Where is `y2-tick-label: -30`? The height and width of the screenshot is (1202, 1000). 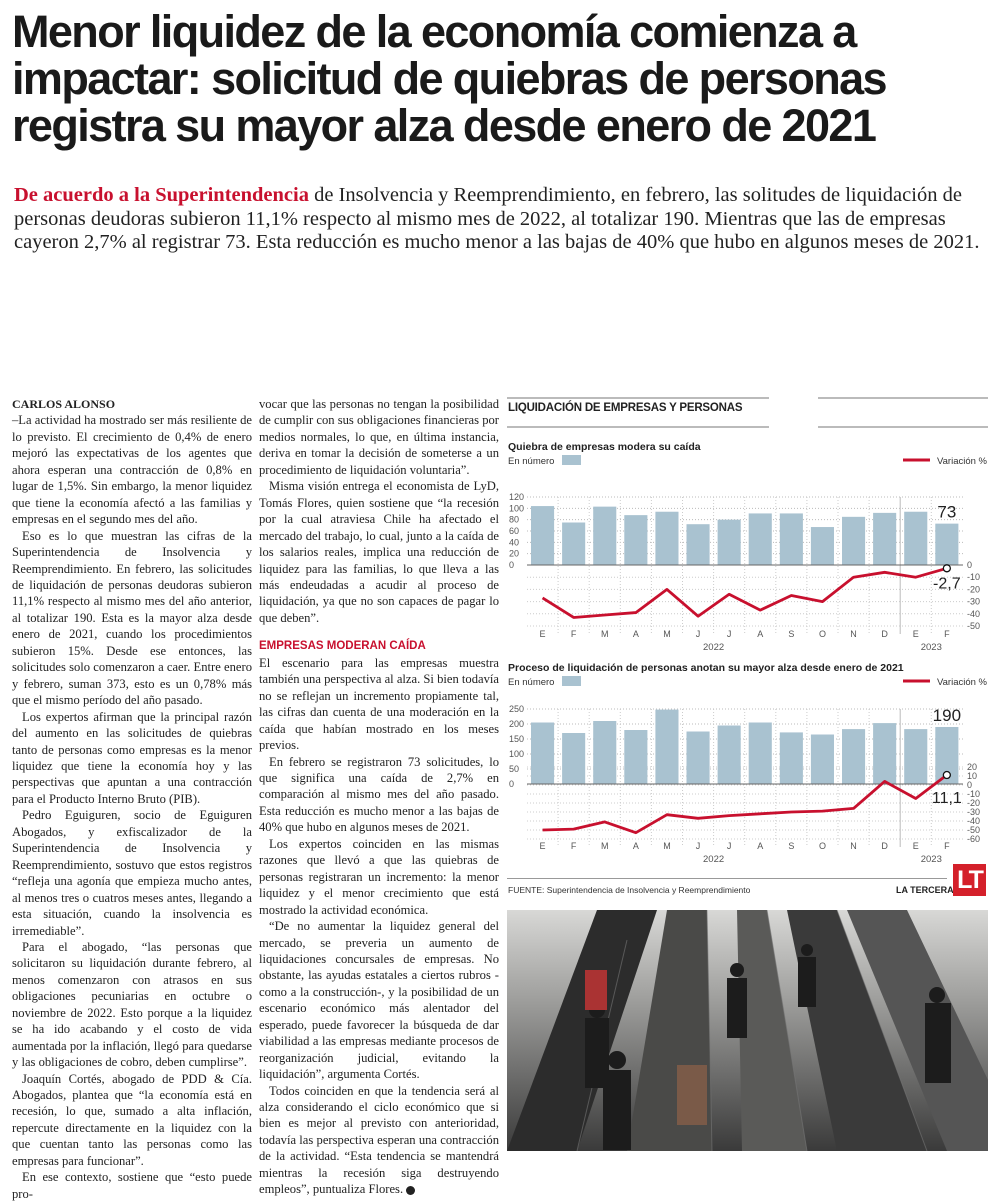 y2-tick-label: -30 is located at coordinates (973, 812).